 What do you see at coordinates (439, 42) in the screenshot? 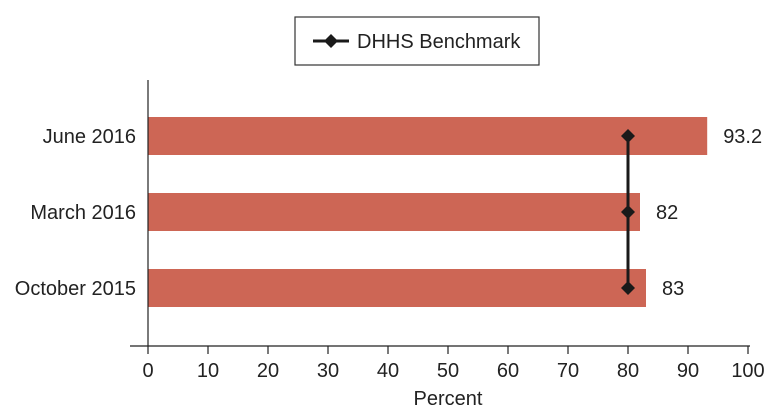
I see `legend-benchmark-label: DHHS Benchmark` at bounding box center [439, 42].